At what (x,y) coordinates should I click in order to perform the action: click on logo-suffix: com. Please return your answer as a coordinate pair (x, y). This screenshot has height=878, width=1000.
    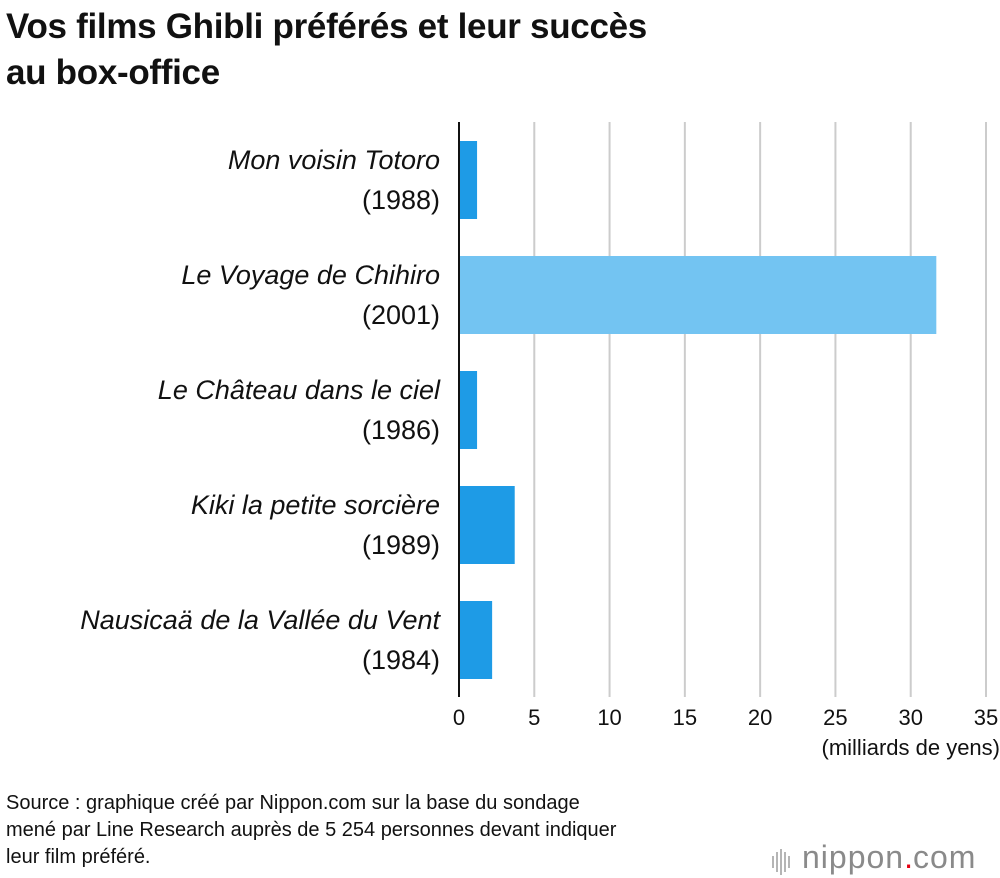
    Looking at the image, I should click on (944, 857).